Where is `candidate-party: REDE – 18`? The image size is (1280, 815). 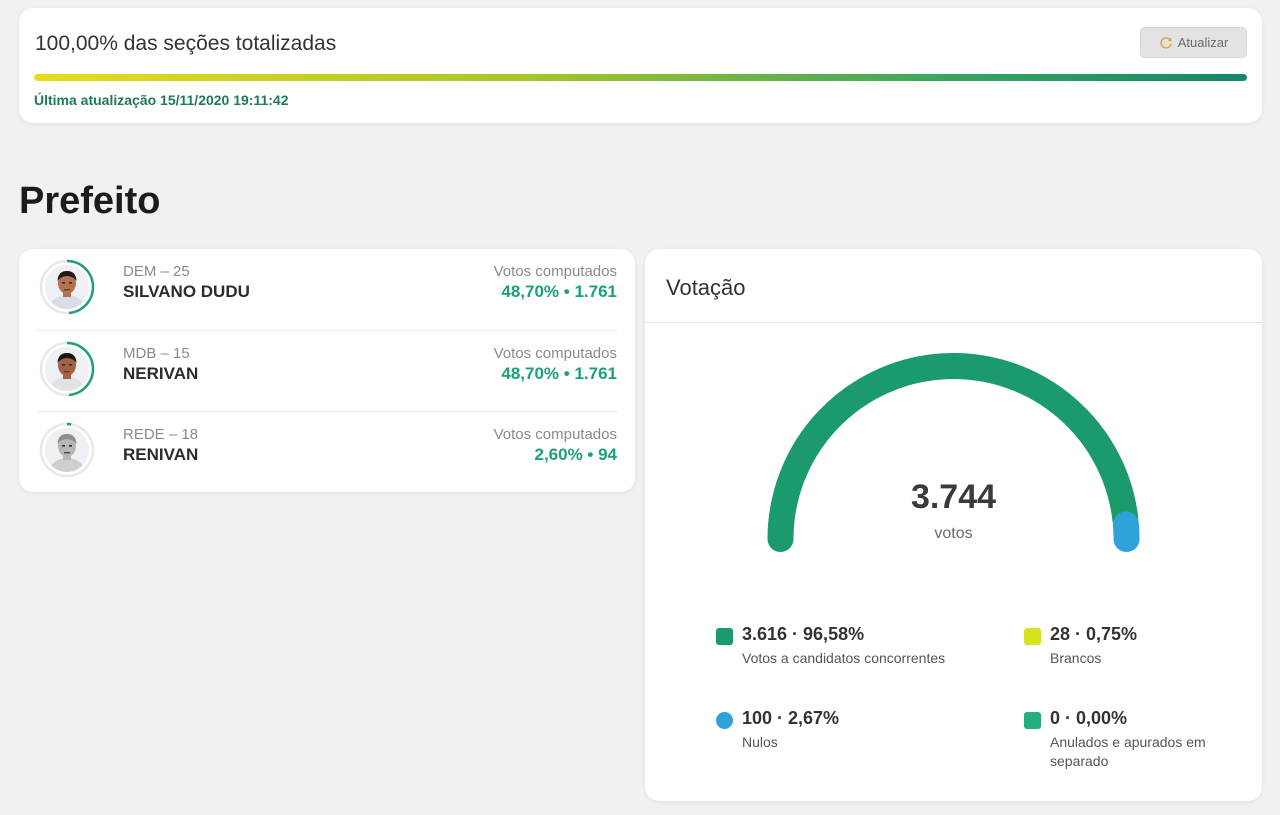 candidate-party: REDE – 18 is located at coordinates (161, 434).